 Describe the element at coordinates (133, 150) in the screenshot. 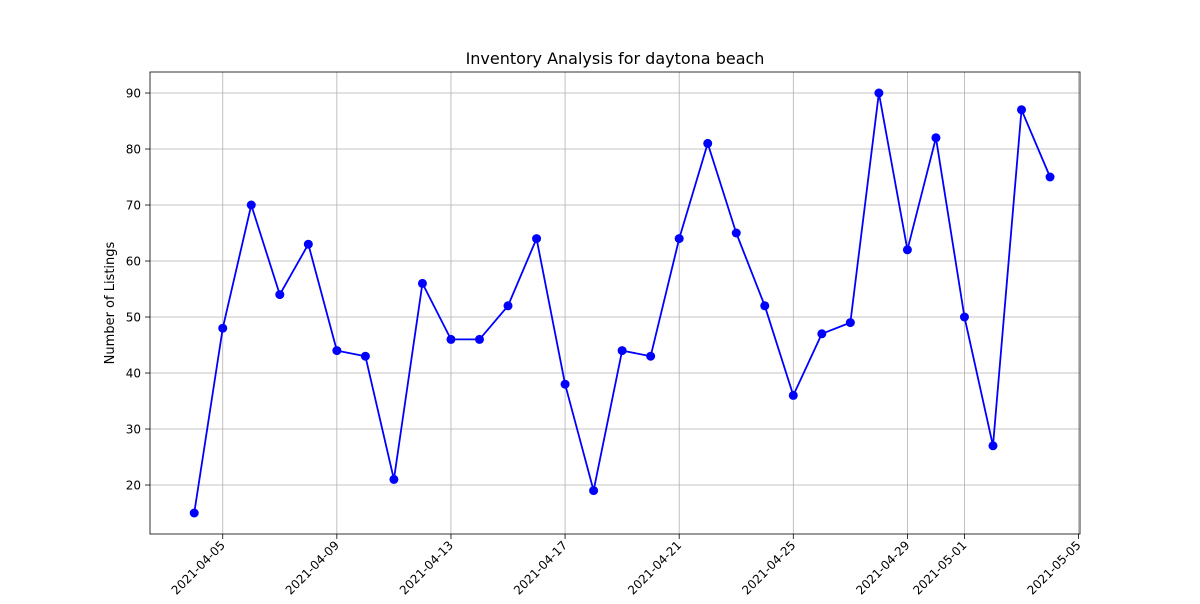

I see `y-tick-label: 80` at that location.